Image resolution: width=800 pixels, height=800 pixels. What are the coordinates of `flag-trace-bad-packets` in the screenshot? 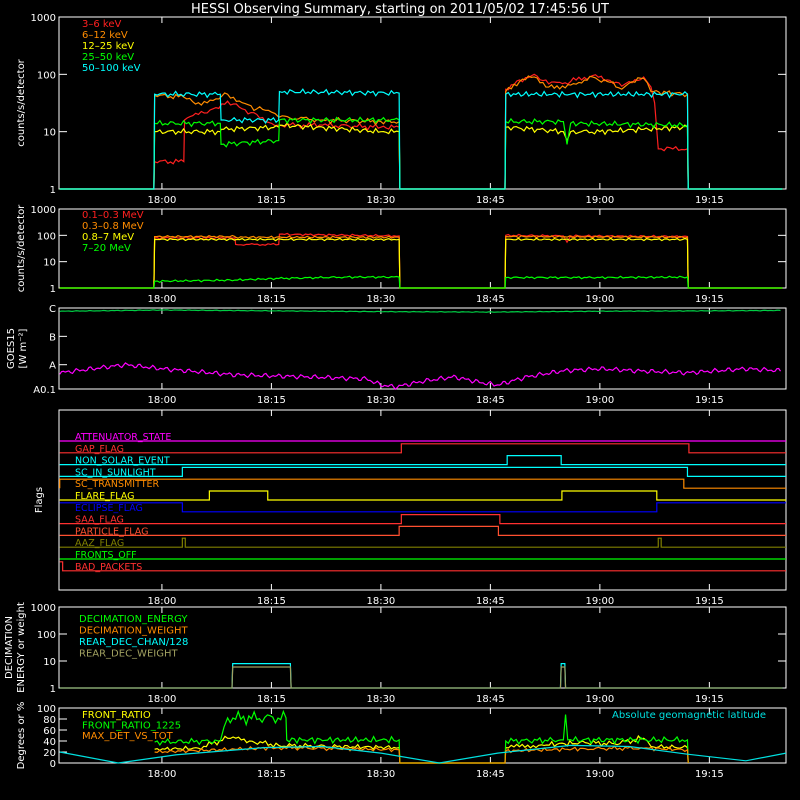 It's located at (422, 566).